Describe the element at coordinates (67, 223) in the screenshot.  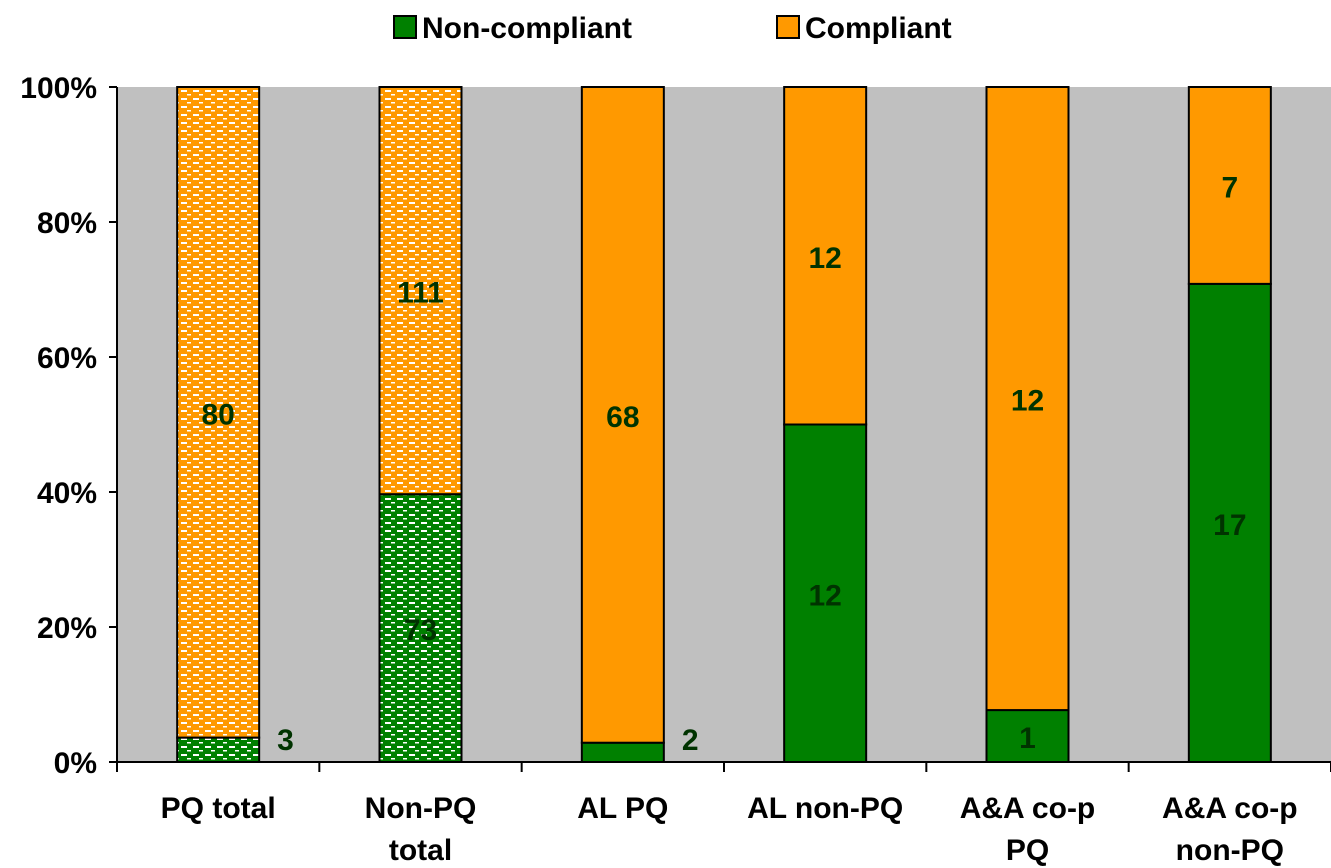
I see `y-axis-tick-label: 80%` at that location.